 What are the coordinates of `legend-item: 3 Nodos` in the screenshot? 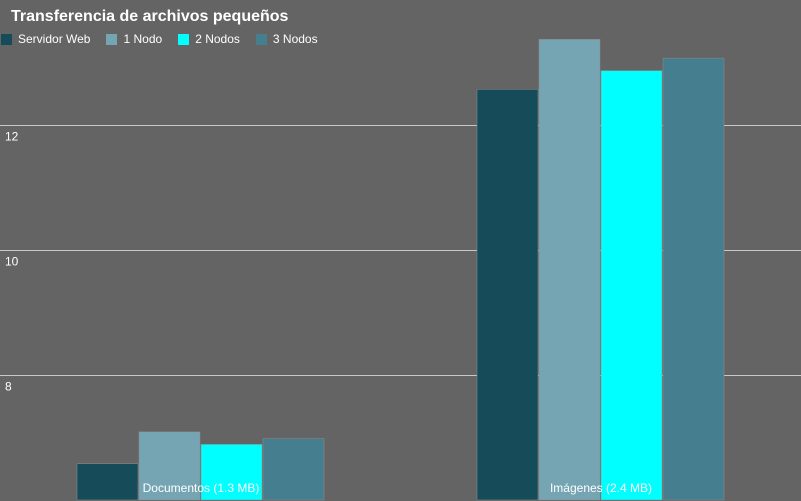 It's located at (286, 39).